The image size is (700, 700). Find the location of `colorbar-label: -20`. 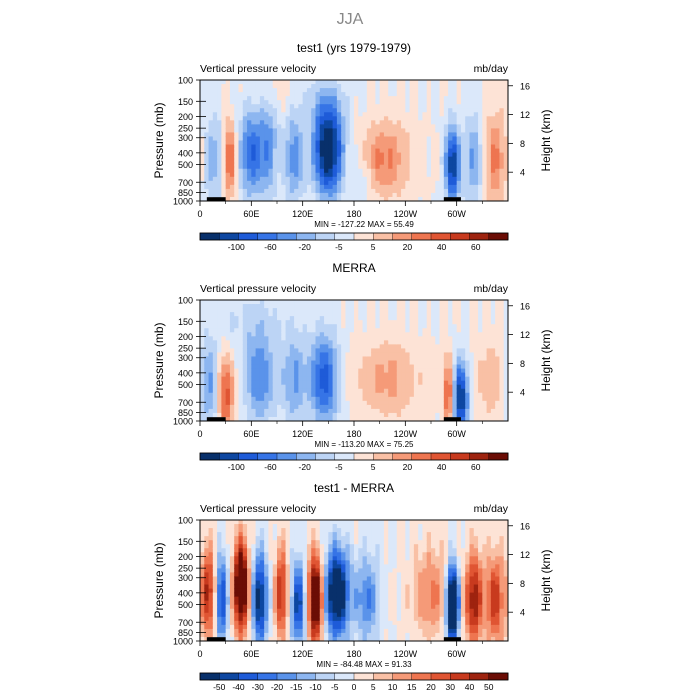

colorbar-label: -20 is located at coordinates (305, 247).